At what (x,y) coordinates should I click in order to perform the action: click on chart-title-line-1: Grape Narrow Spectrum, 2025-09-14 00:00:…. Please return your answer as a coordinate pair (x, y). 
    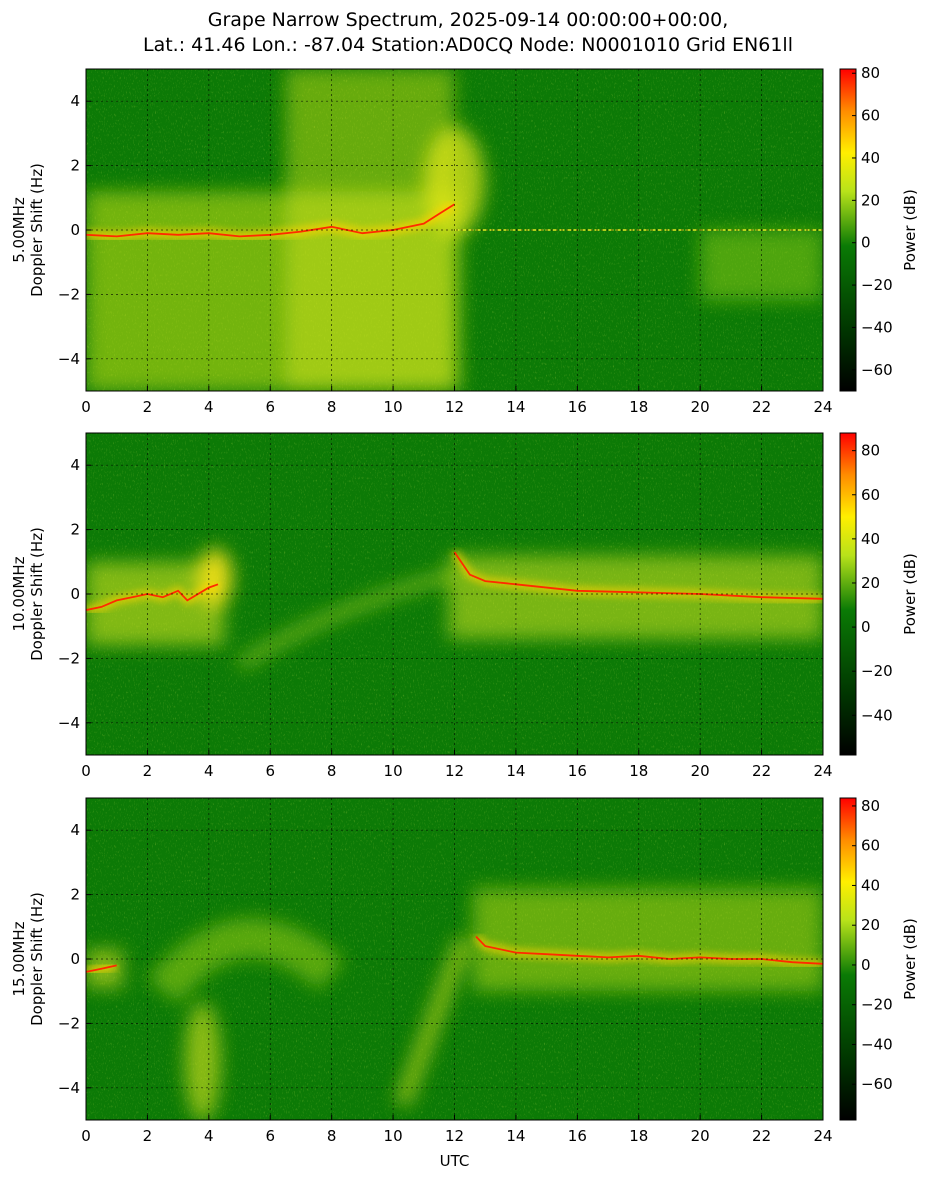
    Looking at the image, I should click on (468, 20).